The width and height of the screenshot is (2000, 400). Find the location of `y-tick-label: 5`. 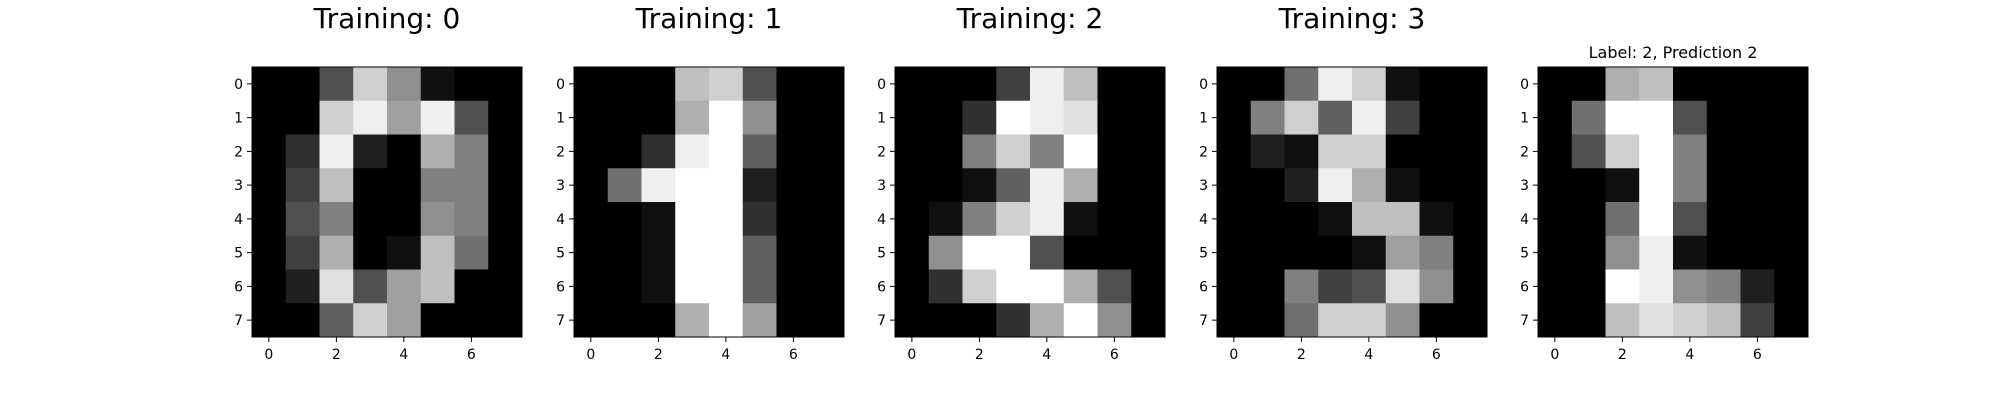

y-tick-label: 5 is located at coordinates (560, 254).